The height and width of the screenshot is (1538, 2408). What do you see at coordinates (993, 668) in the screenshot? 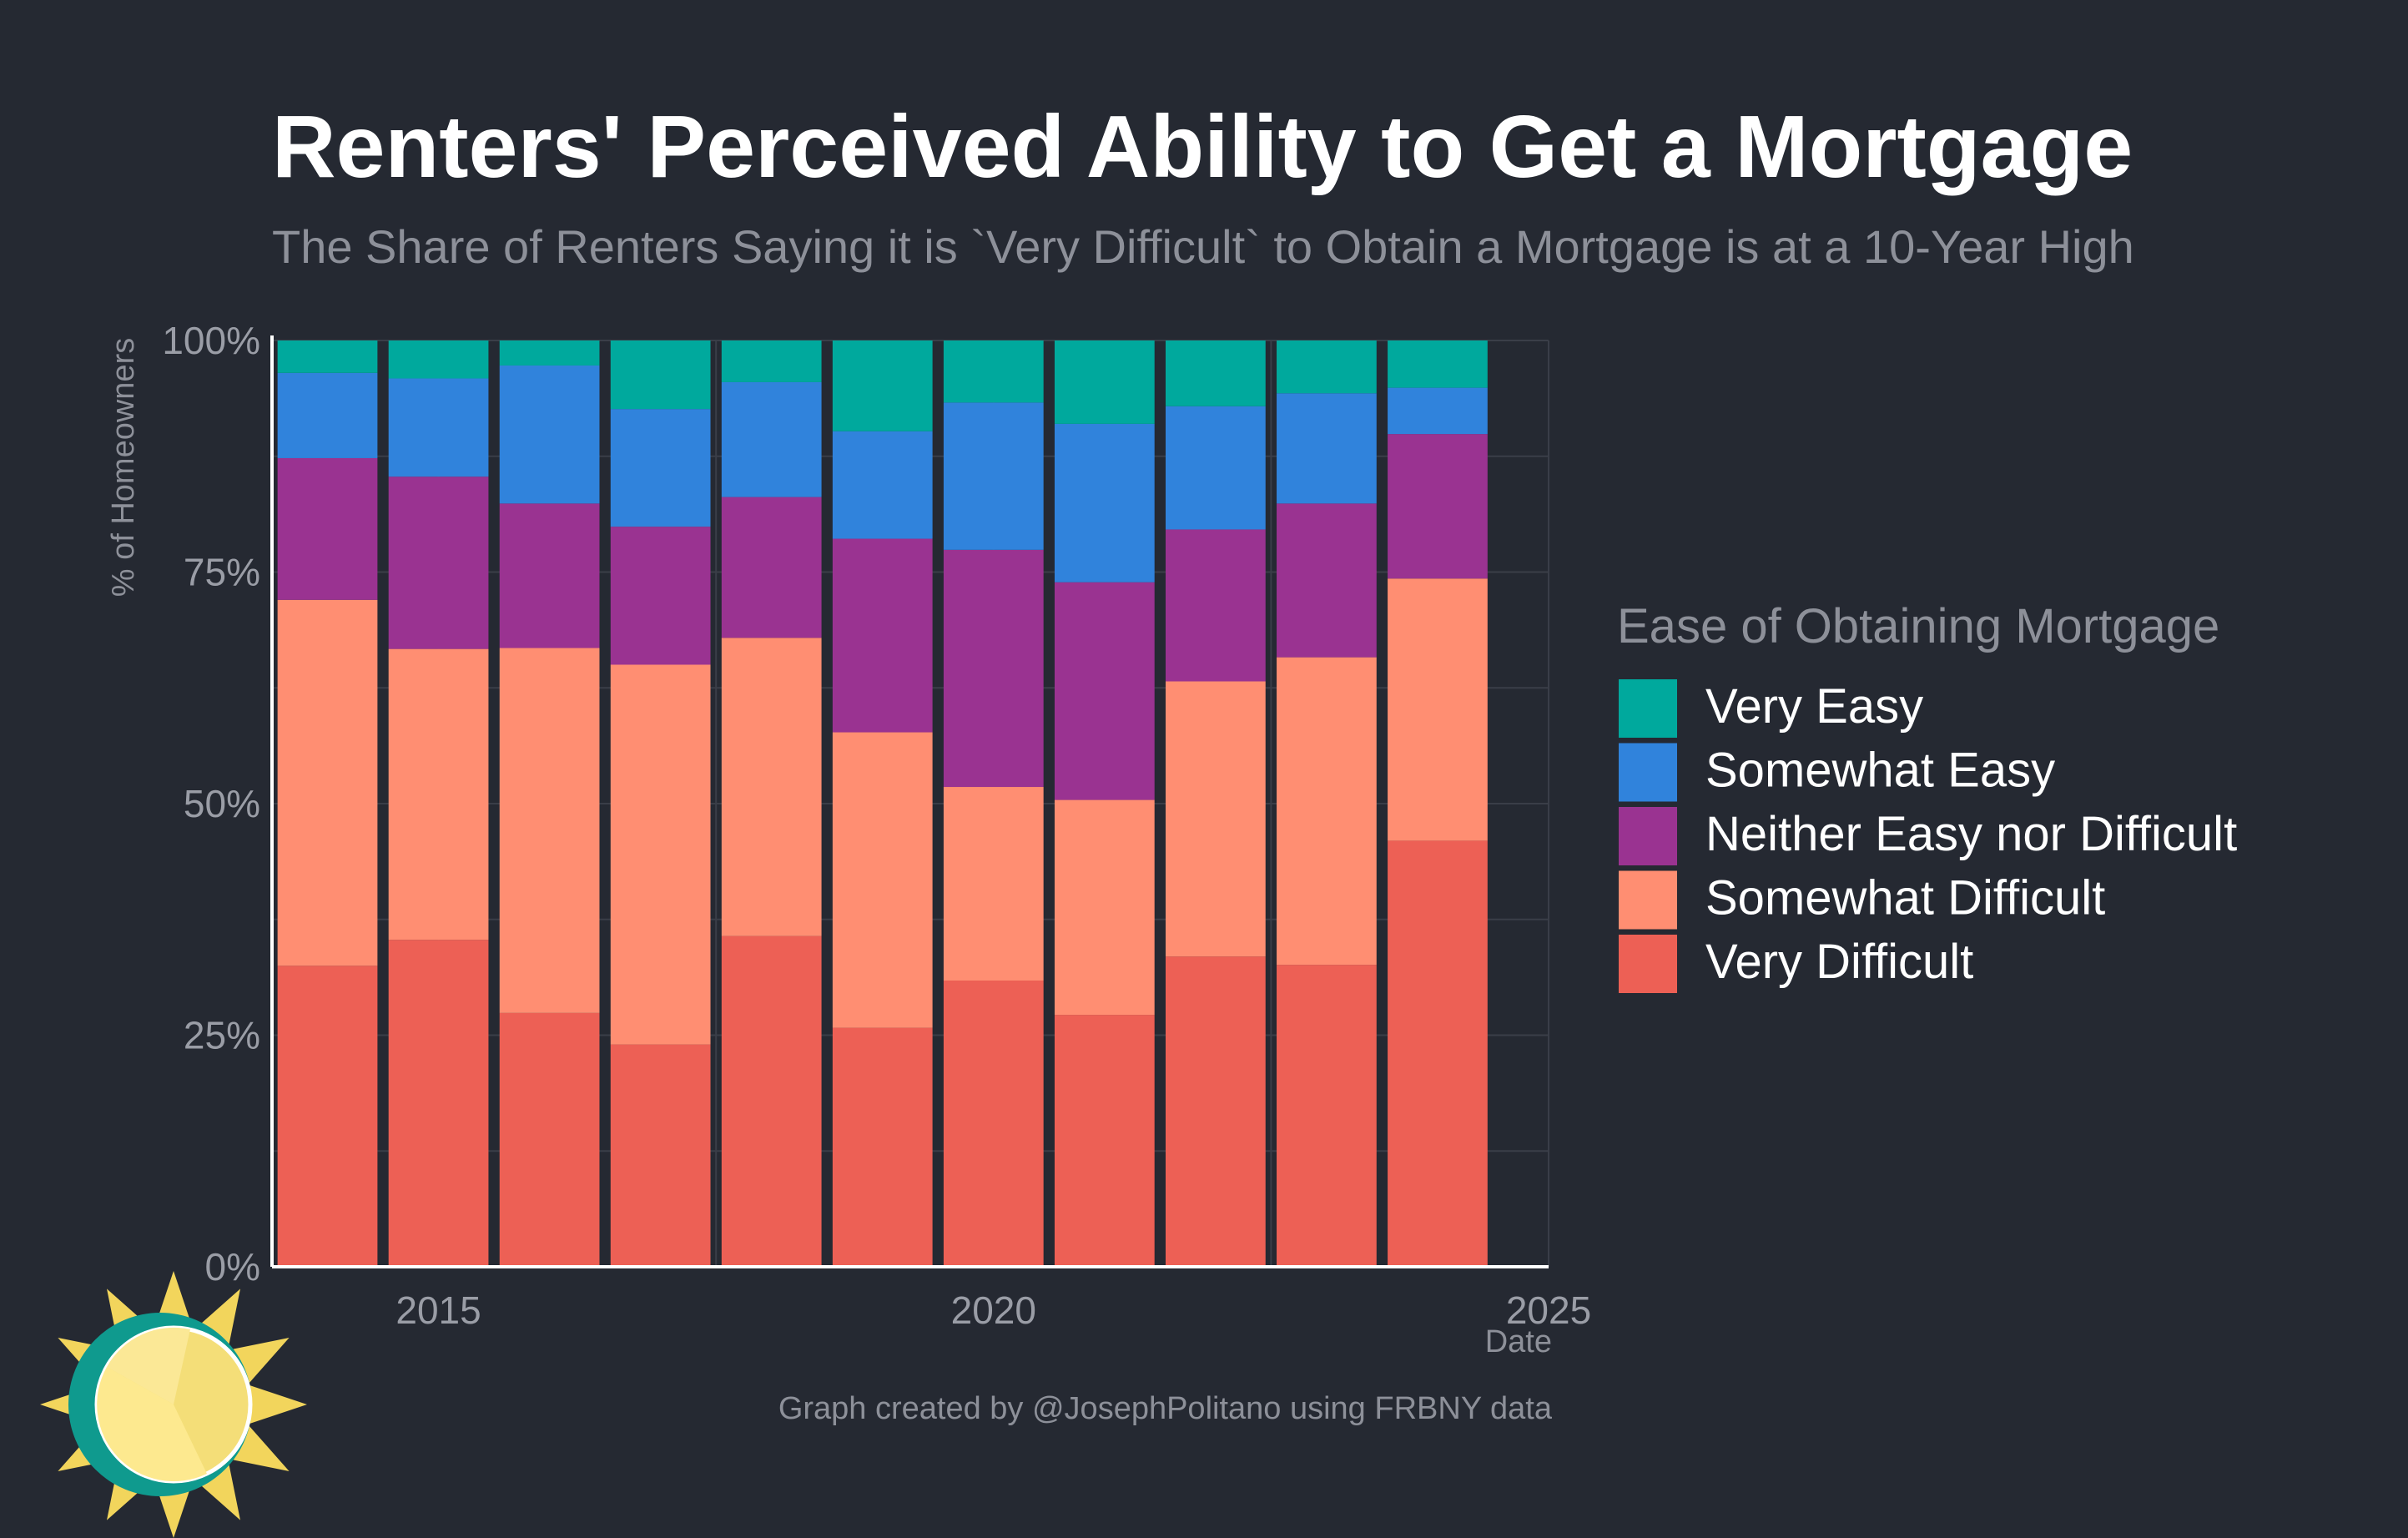
I see `bar-segment-neither-easy-nor-difficult-2020` at bounding box center [993, 668].